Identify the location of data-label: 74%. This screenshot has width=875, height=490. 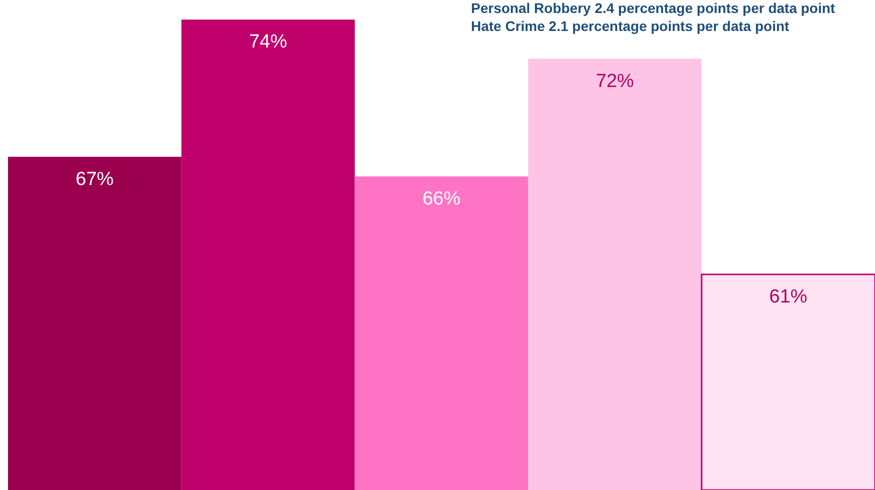
(268, 42).